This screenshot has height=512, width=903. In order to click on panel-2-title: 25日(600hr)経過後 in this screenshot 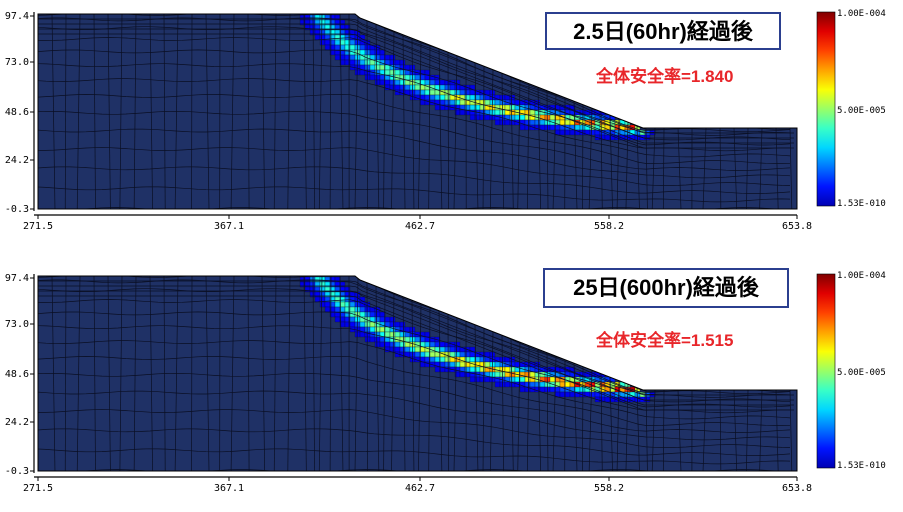, I will do `click(666, 288)`.